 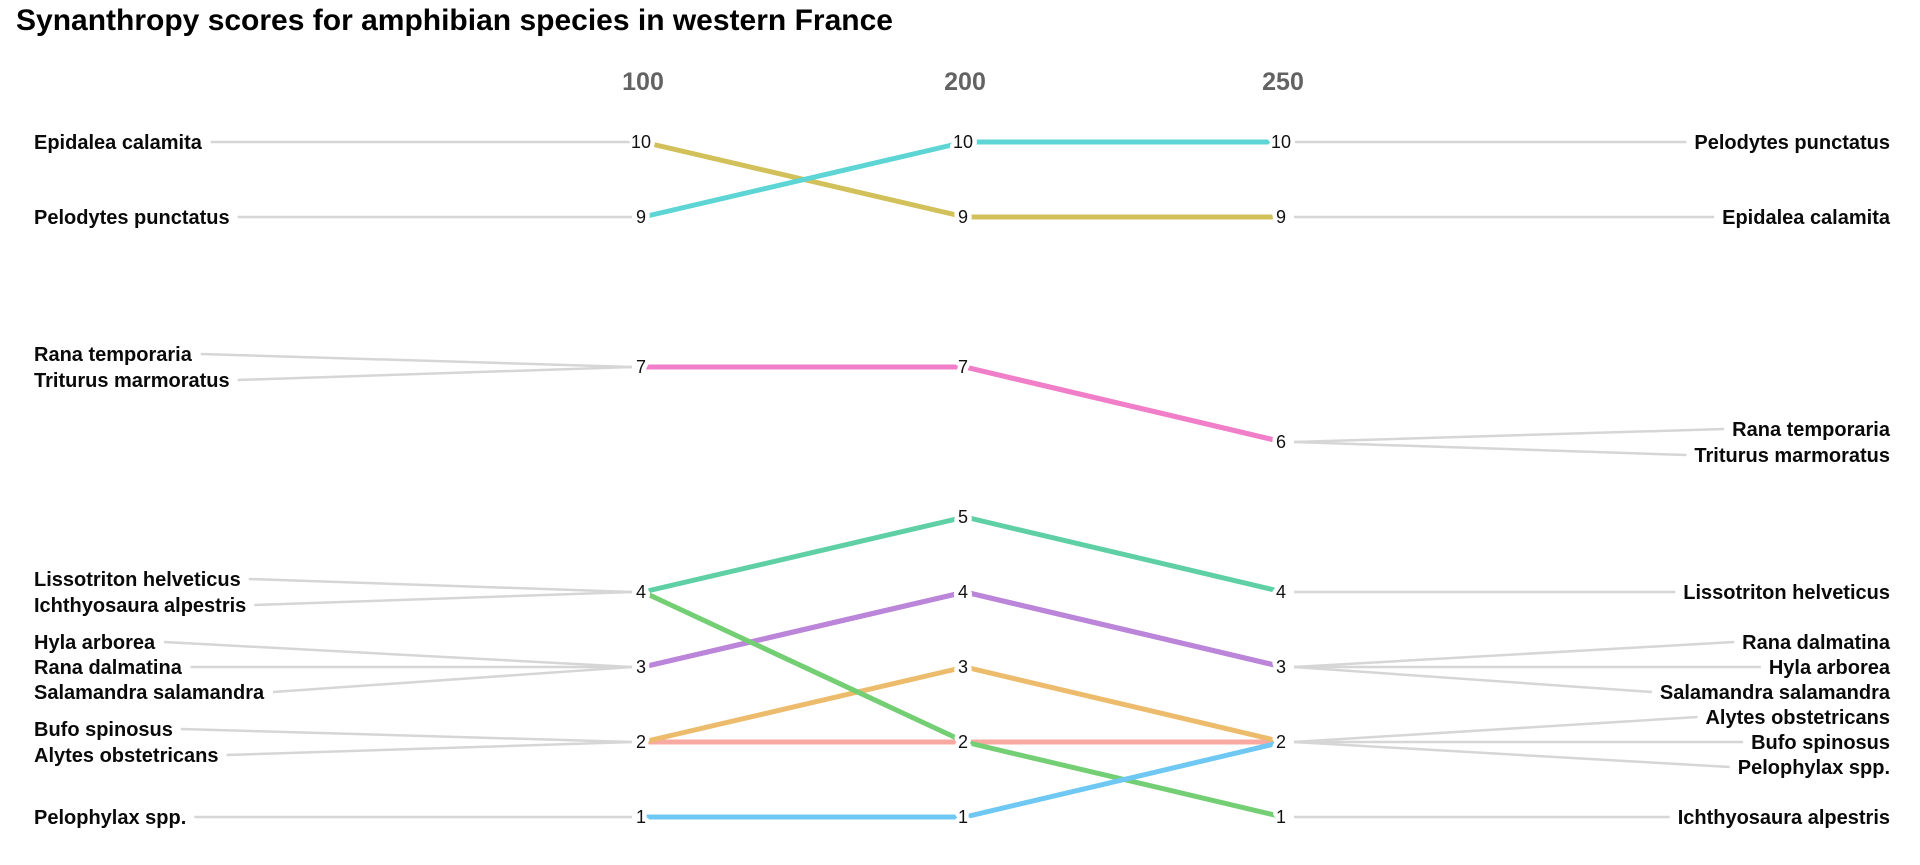 What do you see at coordinates (641, 592) in the screenshot?
I see `value-label-col1-4: 4` at bounding box center [641, 592].